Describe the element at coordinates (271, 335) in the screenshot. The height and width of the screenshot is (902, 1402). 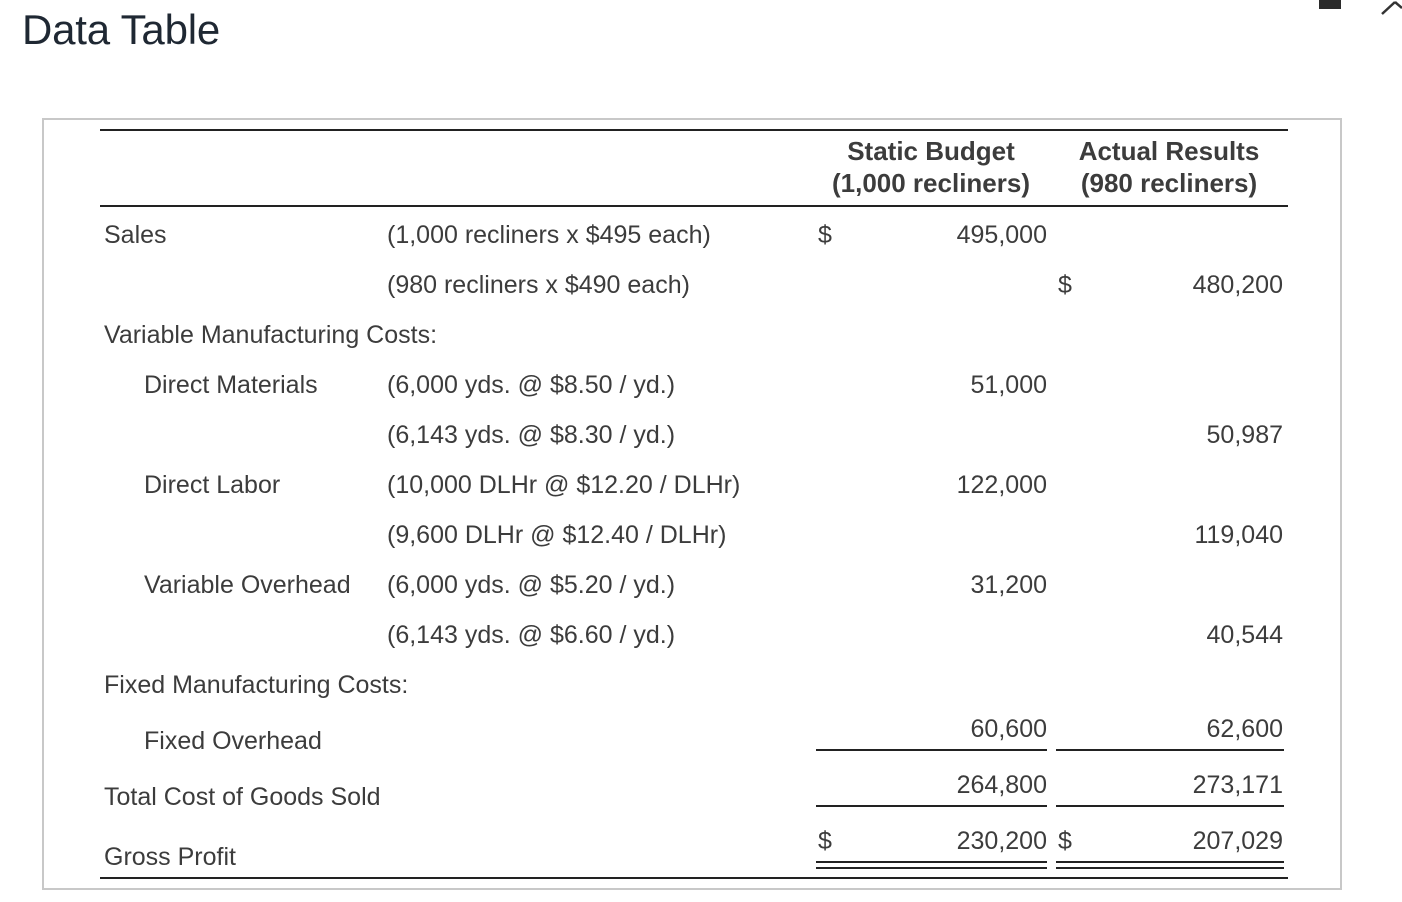
I see `section-label-variable-manufacturing-costs: Variable Manufacturing Costs:` at that location.